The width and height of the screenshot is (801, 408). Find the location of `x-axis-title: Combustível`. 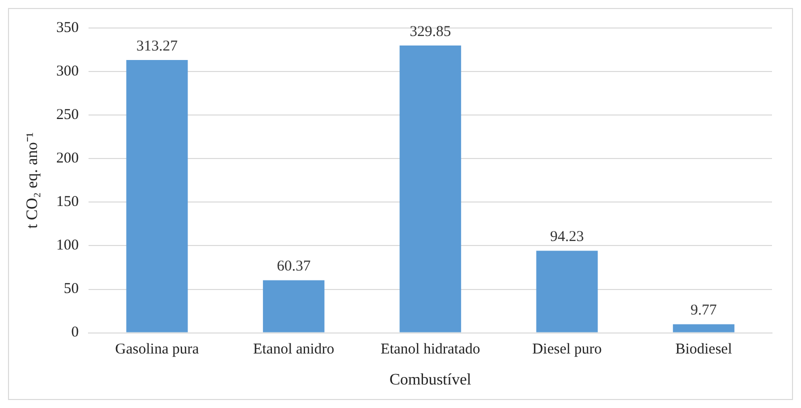

x-axis-title: Combustível is located at coordinates (430, 380).